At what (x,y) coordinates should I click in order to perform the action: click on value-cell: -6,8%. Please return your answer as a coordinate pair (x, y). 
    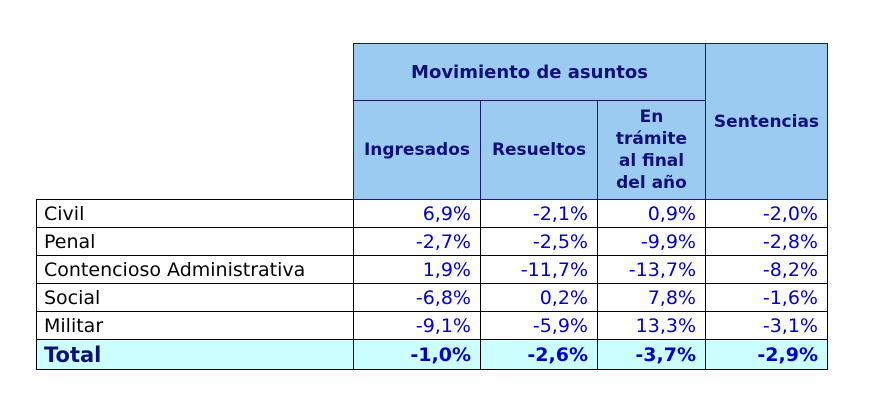
    Looking at the image, I should click on (417, 297).